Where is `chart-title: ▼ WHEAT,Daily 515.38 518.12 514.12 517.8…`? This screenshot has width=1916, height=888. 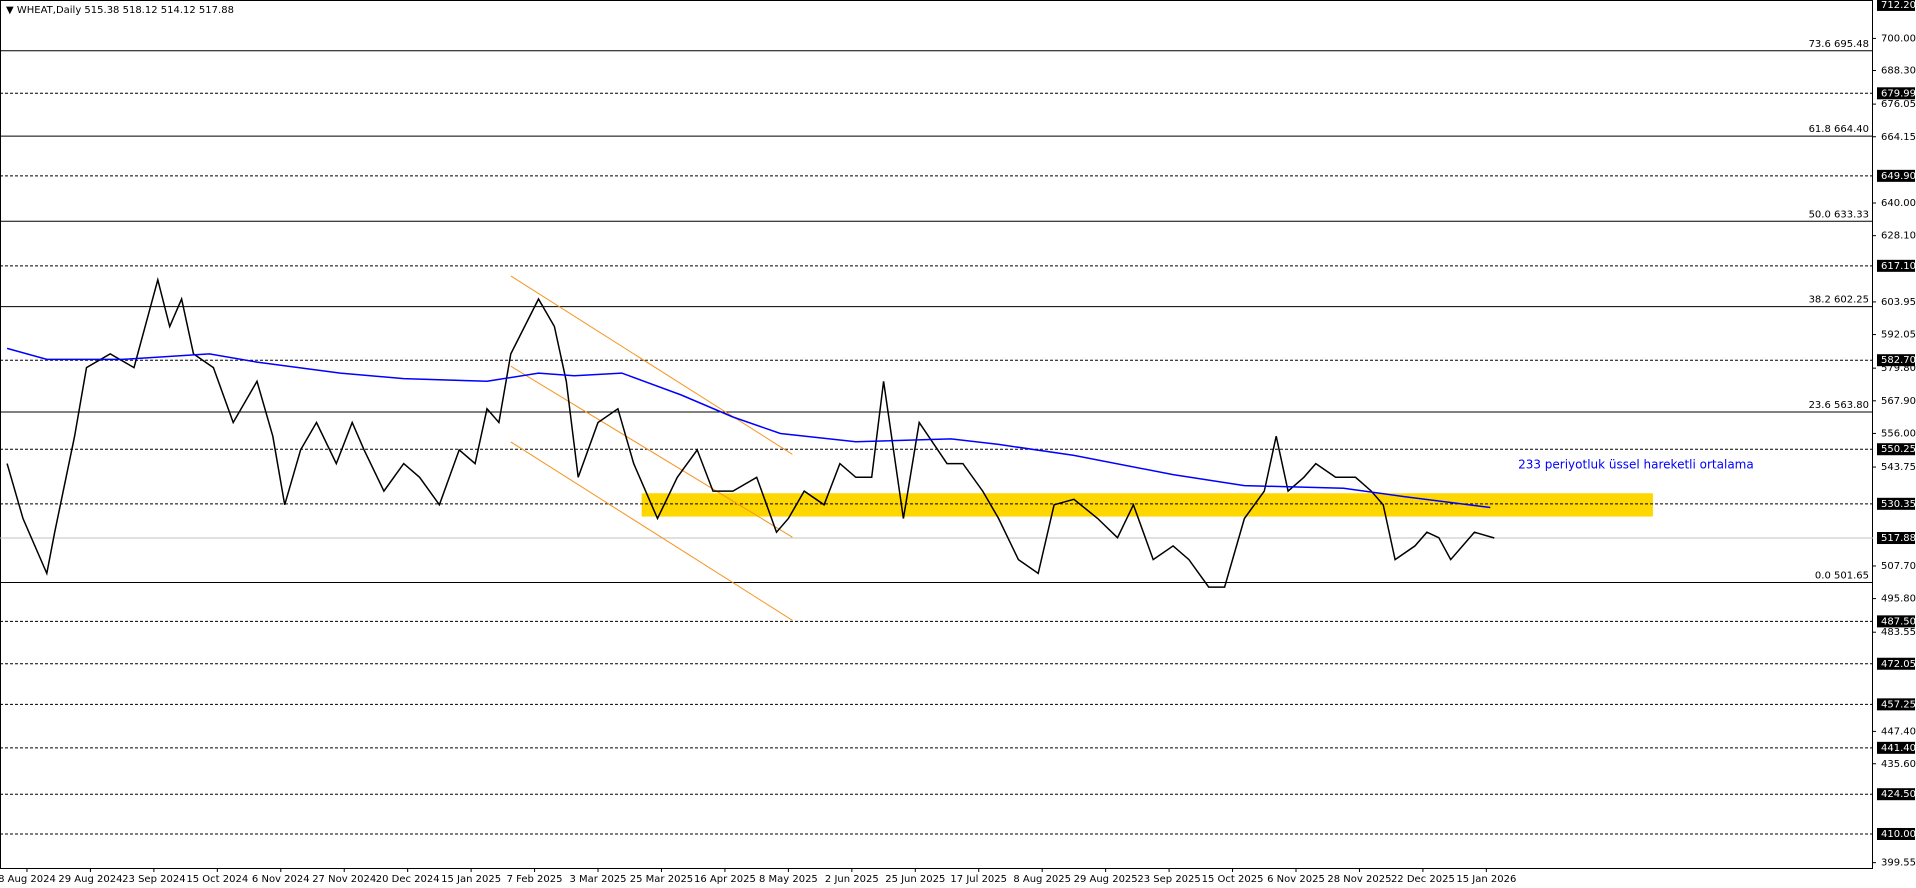 chart-title: ▼ WHEAT,Daily 515.38 518.12 514.12 517.8… is located at coordinates (120, 10).